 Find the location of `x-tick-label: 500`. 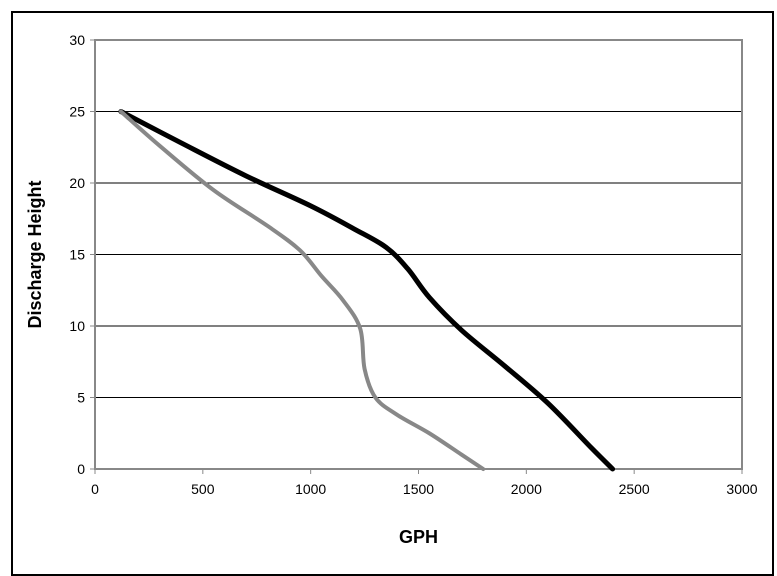

x-tick-label: 500 is located at coordinates (203, 489).